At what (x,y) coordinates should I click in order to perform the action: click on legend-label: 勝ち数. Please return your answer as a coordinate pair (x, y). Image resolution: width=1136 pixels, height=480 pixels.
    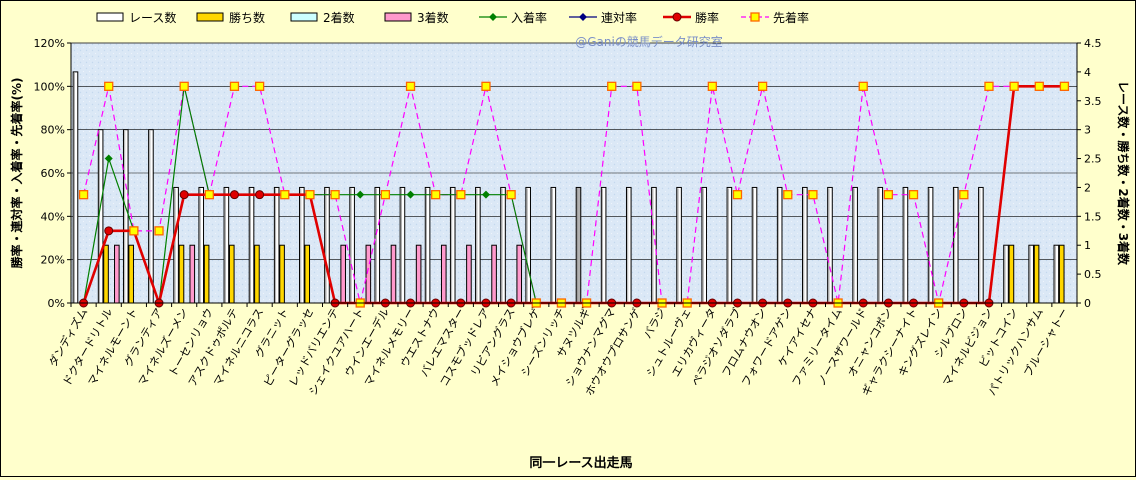
    Looking at the image, I should click on (247, 17).